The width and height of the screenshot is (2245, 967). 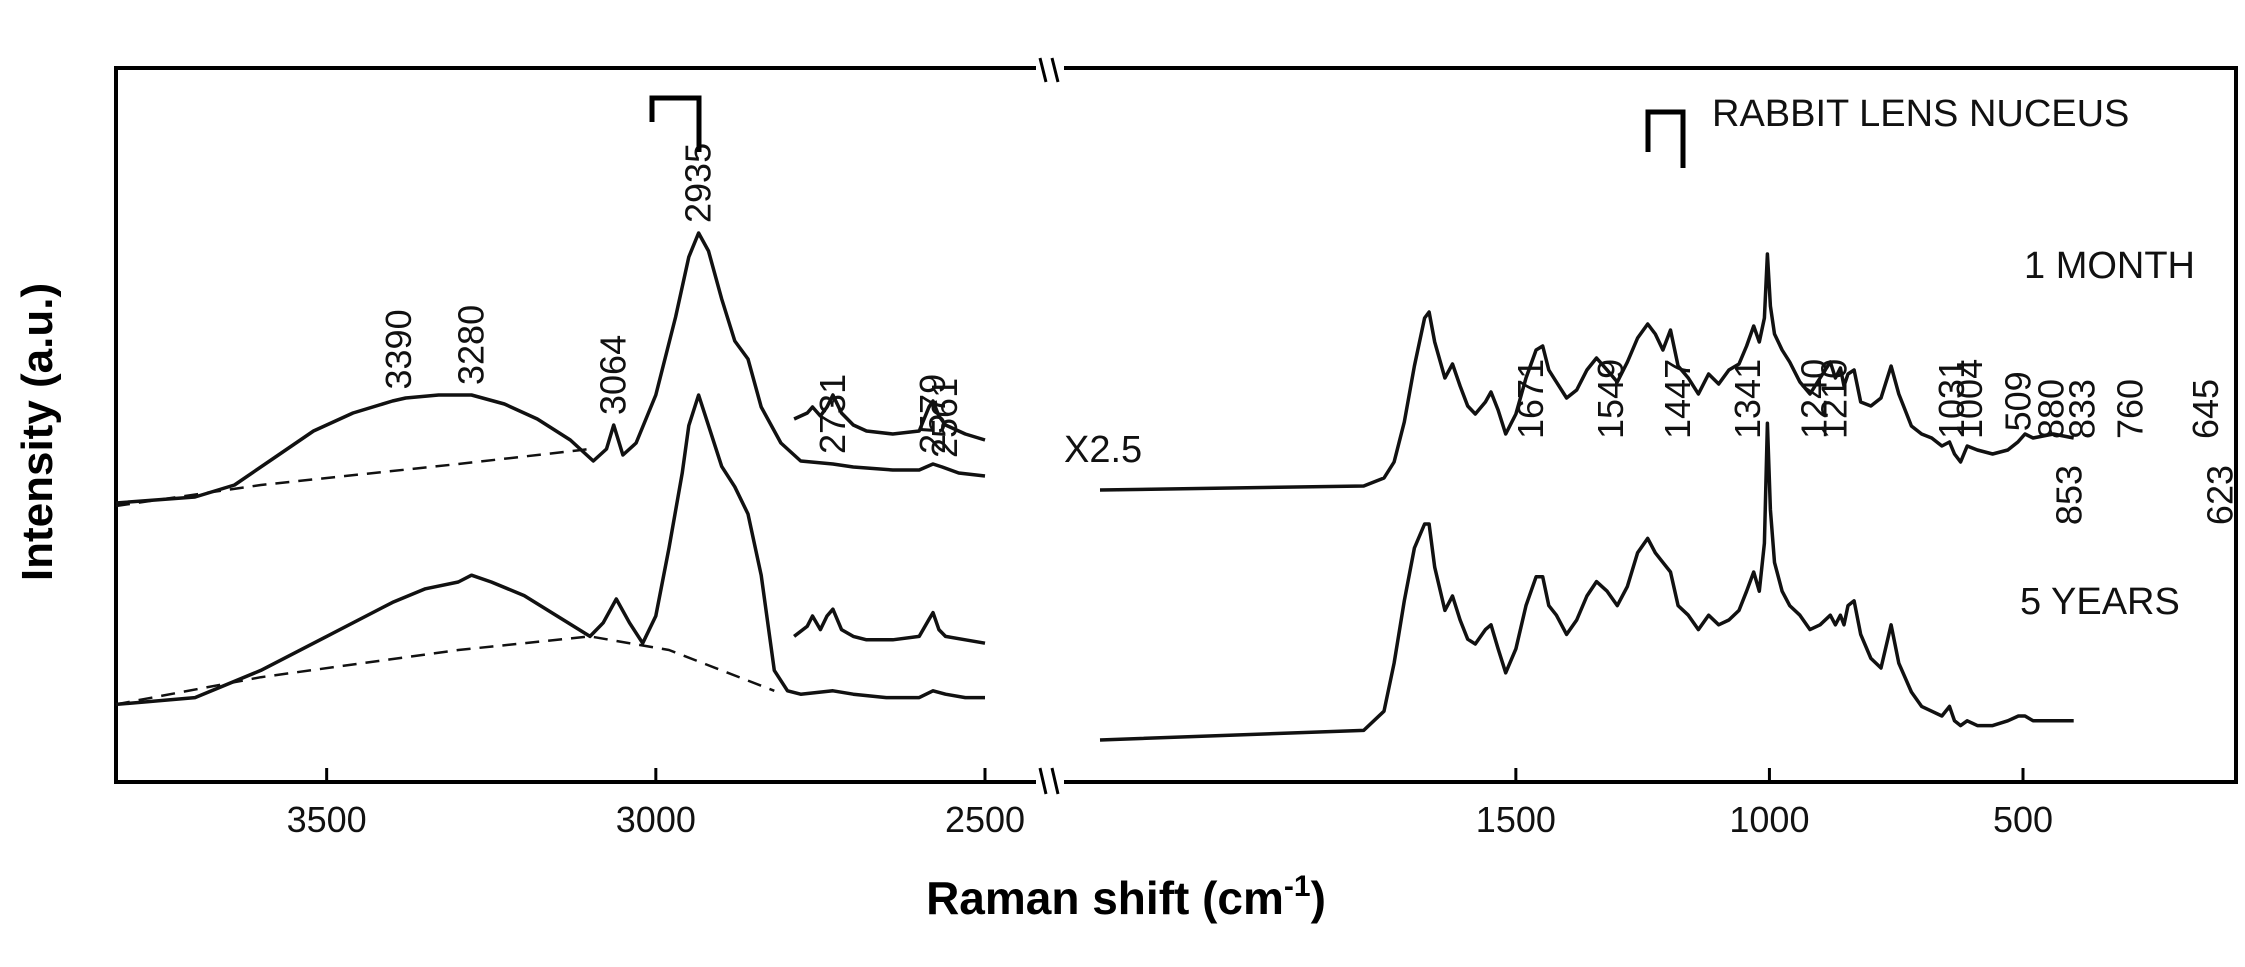 I want to click on x-axis-title-main: Raman shift (cm, so click(x=1105, y=898).